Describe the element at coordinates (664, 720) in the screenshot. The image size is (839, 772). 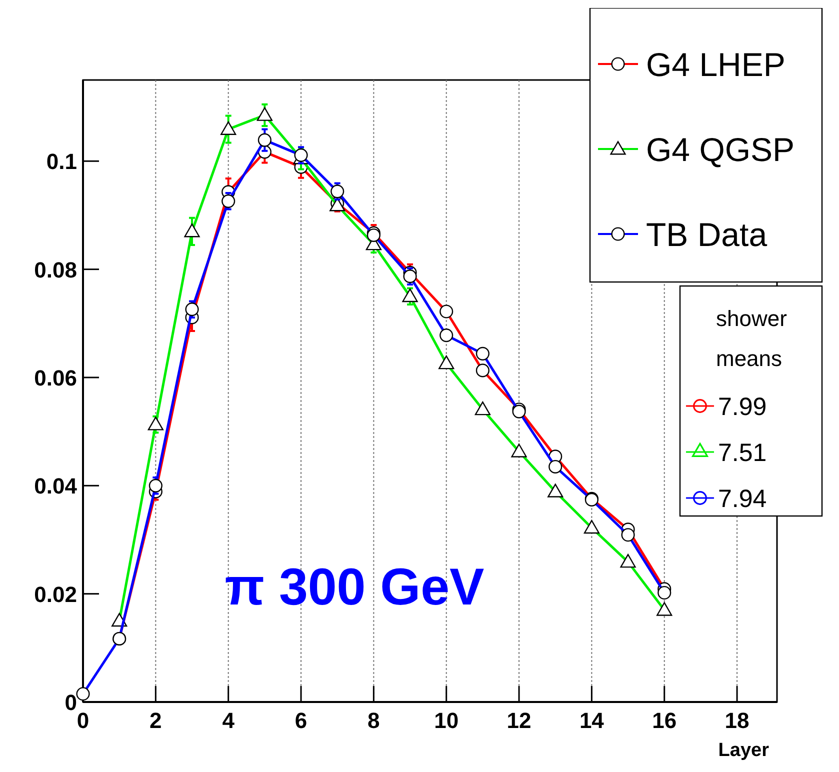
I see `x-tick-label: 16` at that location.